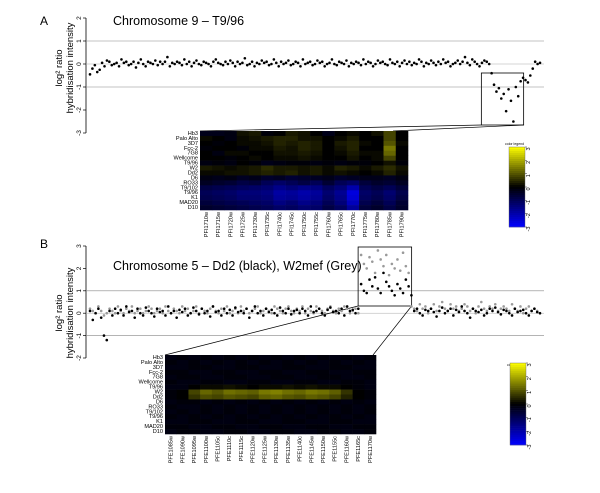  Describe the element at coordinates (529, 162) in the screenshot. I see `heatmap-a-colorbar-tick-label: 2` at that location.